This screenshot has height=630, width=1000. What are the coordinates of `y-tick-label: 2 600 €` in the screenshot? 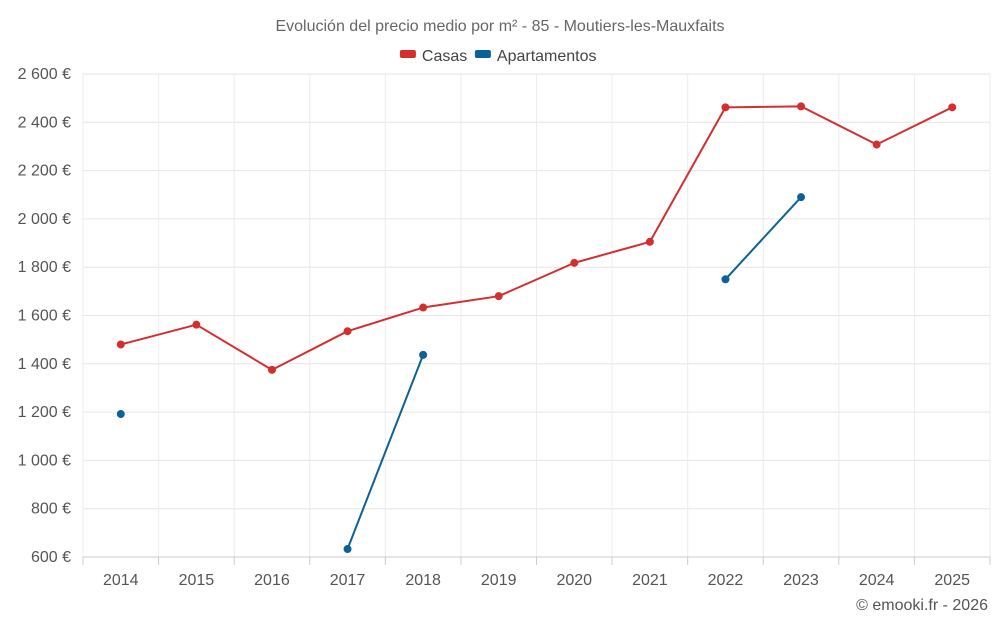 It's located at (44, 74).